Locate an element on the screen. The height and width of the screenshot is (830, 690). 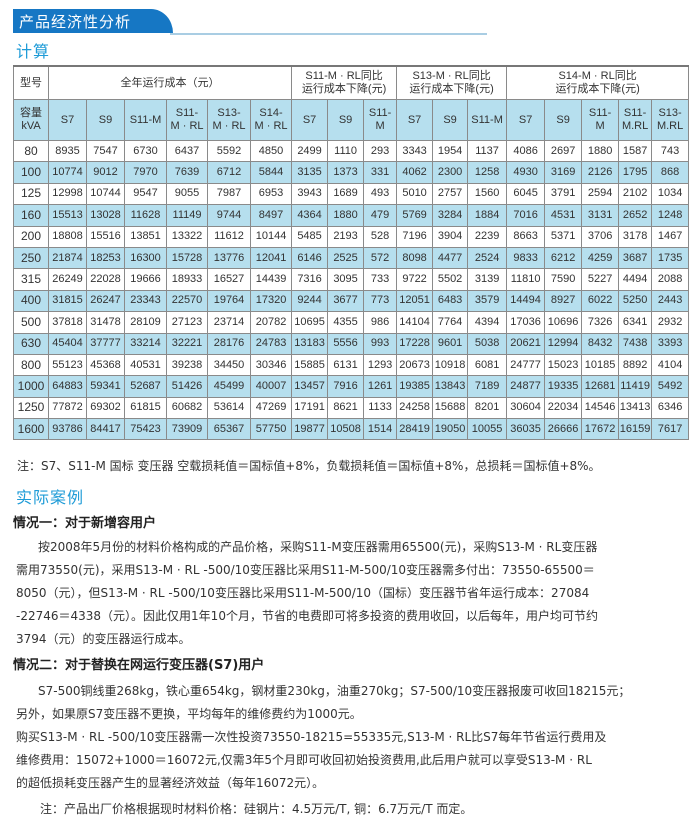
cost-cell: 17036 is located at coordinates (526, 322).